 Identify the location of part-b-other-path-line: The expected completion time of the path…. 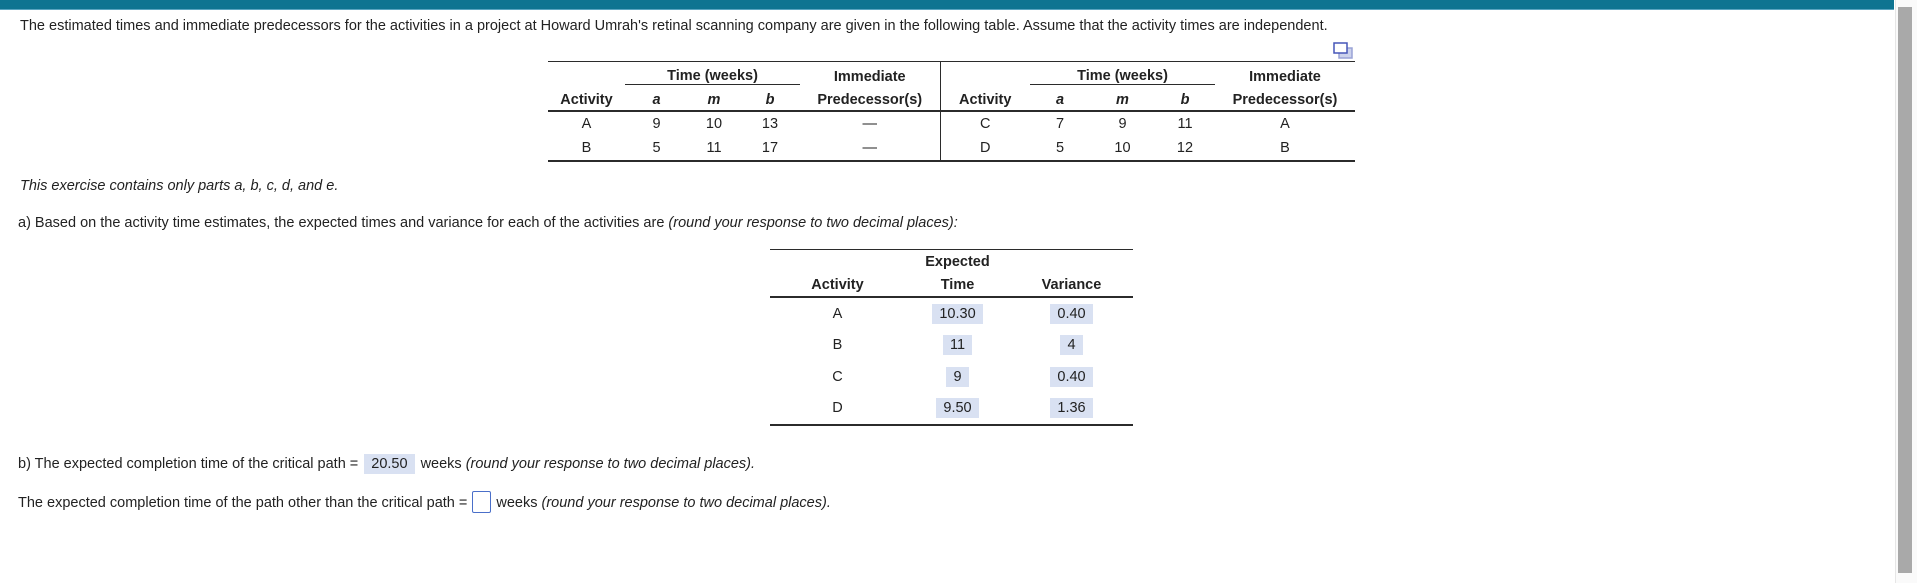
(424, 503).